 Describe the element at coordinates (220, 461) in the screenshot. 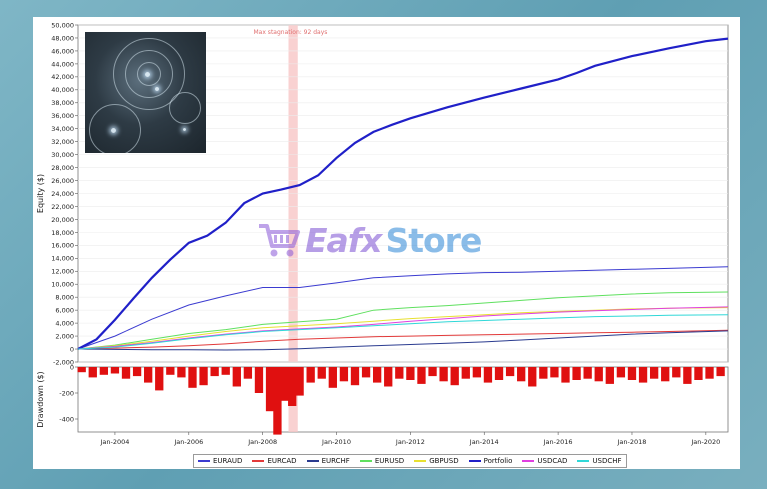

I see `legend-item-euraud: EURAUD` at that location.